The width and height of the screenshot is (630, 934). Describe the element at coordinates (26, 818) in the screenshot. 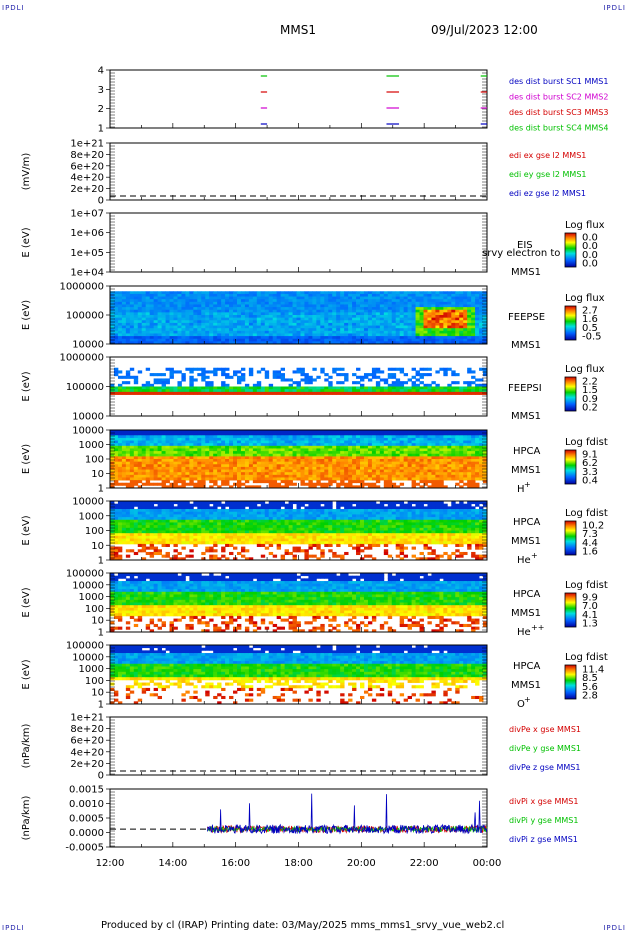

I see `y-axis-label: (nPa/km)` at that location.